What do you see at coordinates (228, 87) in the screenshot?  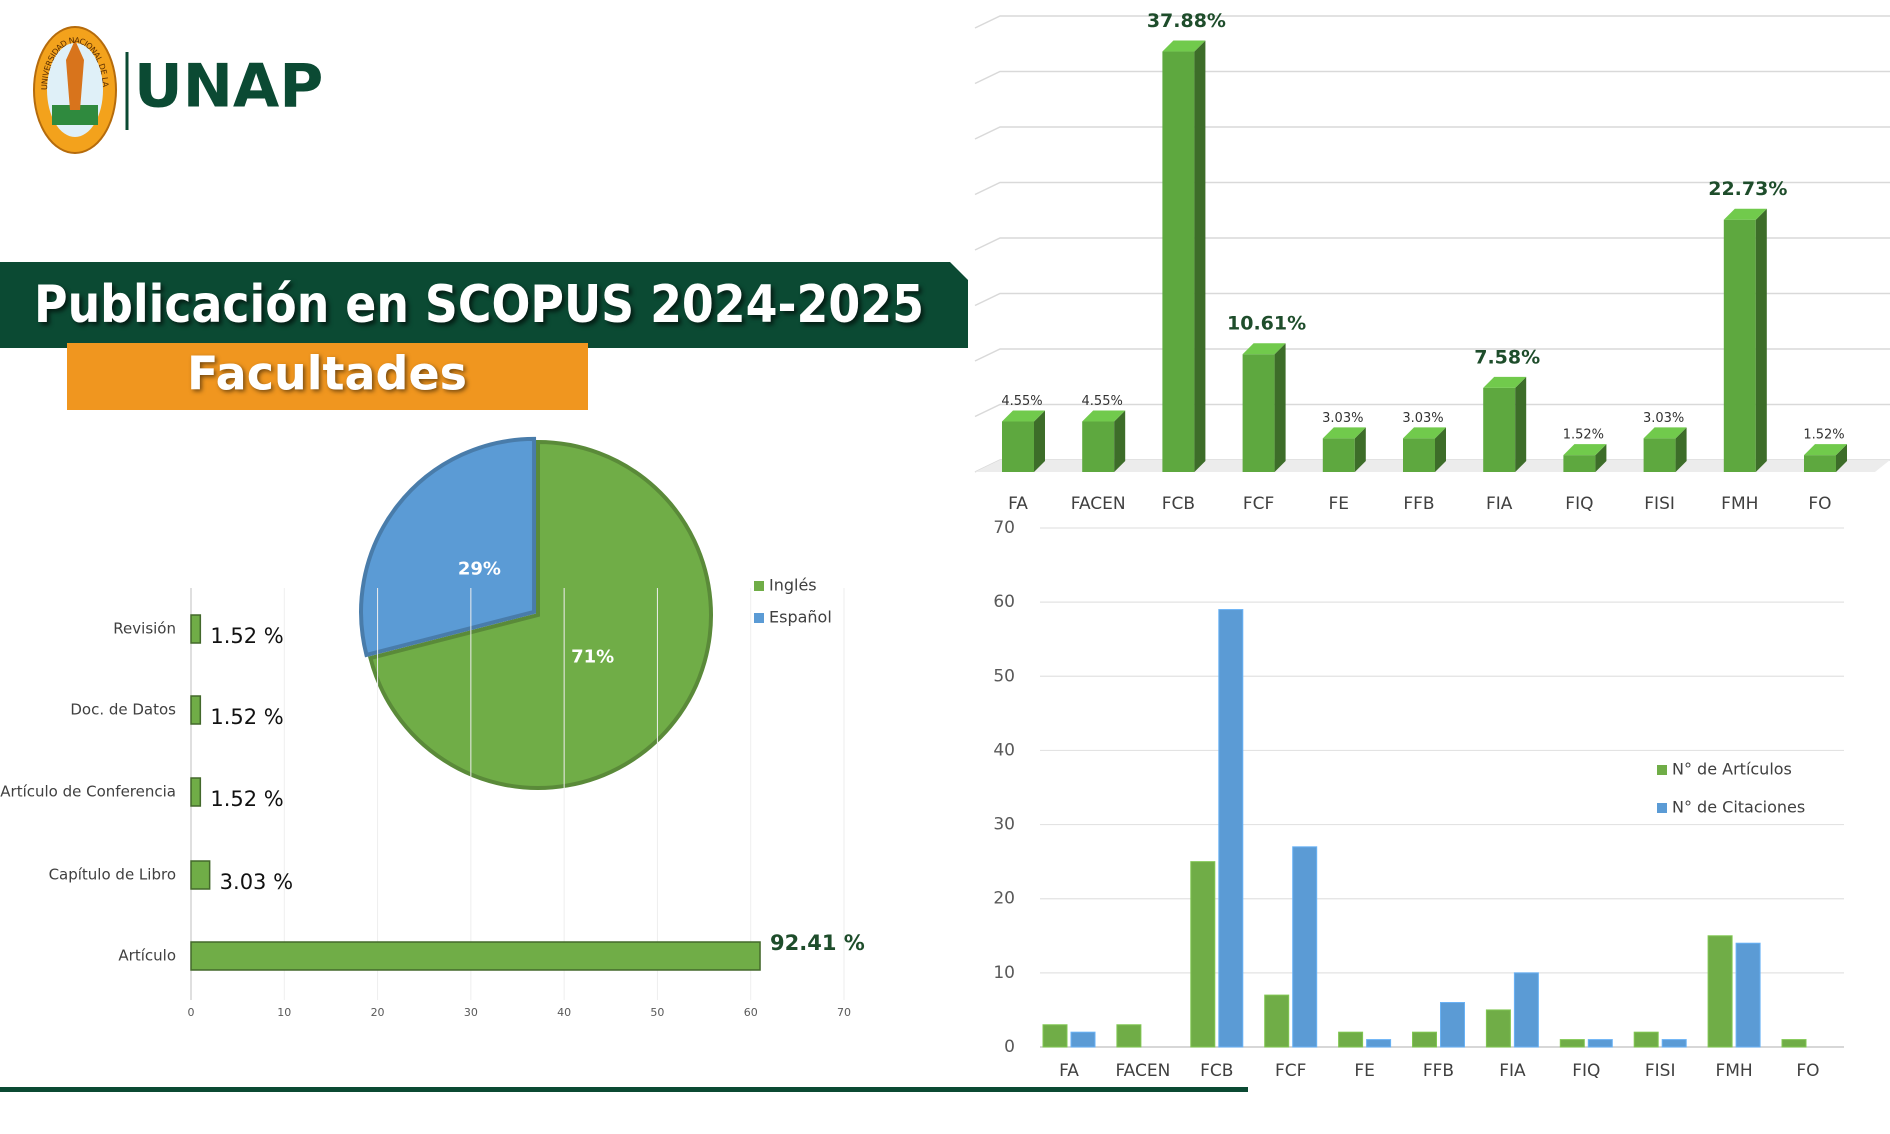 I see `logo-text: UNAP` at bounding box center [228, 87].